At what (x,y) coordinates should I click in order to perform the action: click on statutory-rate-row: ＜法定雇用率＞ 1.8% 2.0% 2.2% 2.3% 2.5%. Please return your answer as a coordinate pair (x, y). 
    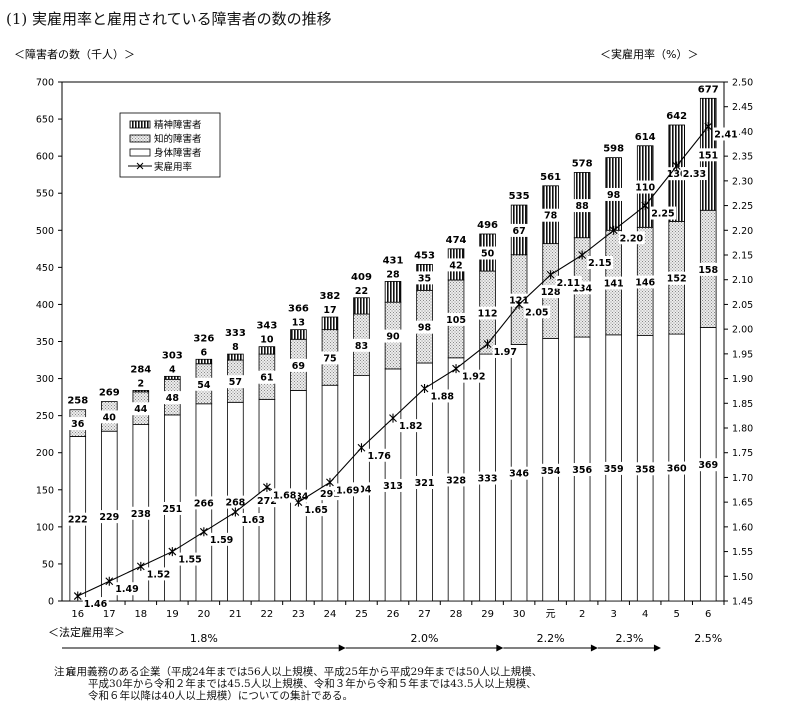
    Looking at the image, I should click on (385, 638).